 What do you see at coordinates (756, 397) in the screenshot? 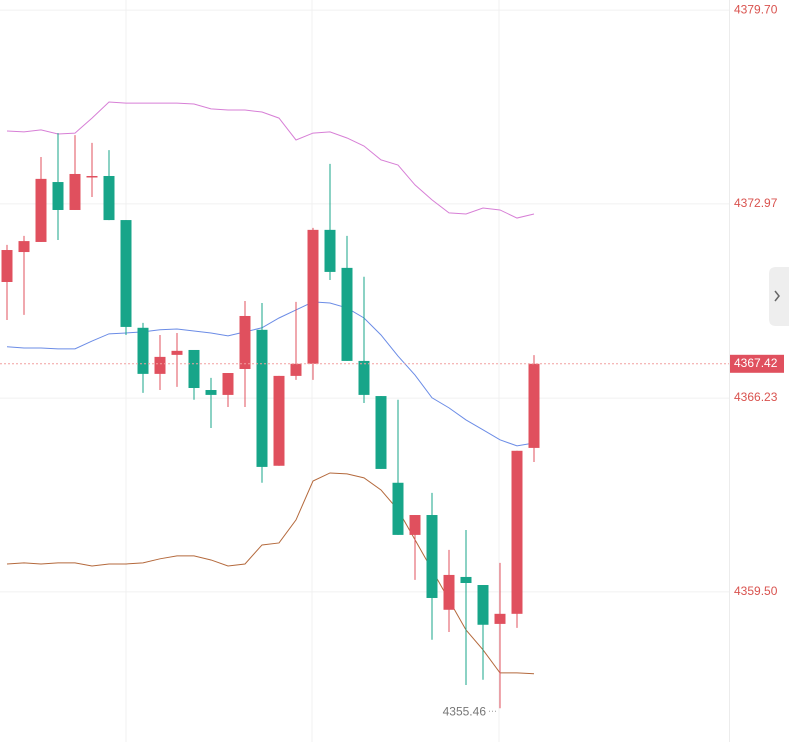
I see `y-tick-label: 4366.23` at bounding box center [756, 397].